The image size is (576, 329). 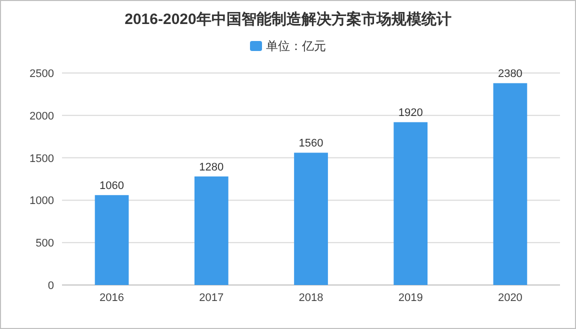 What do you see at coordinates (410, 113) in the screenshot?
I see `data-label: 1920` at bounding box center [410, 113].